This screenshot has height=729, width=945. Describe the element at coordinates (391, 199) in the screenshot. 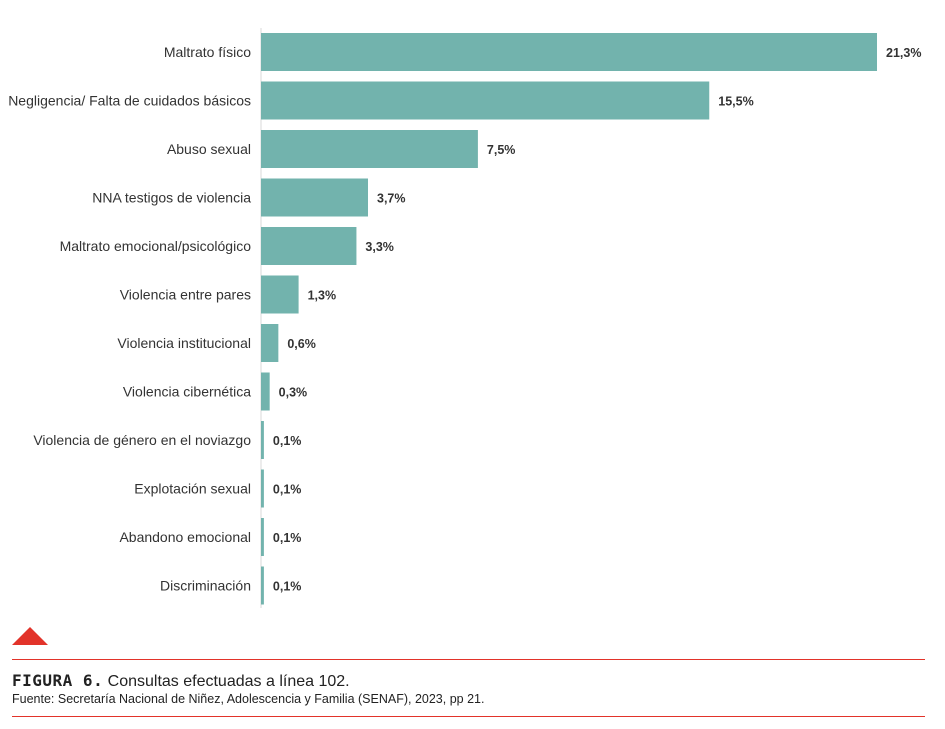

I see `value-label: 3,7%` at that location.